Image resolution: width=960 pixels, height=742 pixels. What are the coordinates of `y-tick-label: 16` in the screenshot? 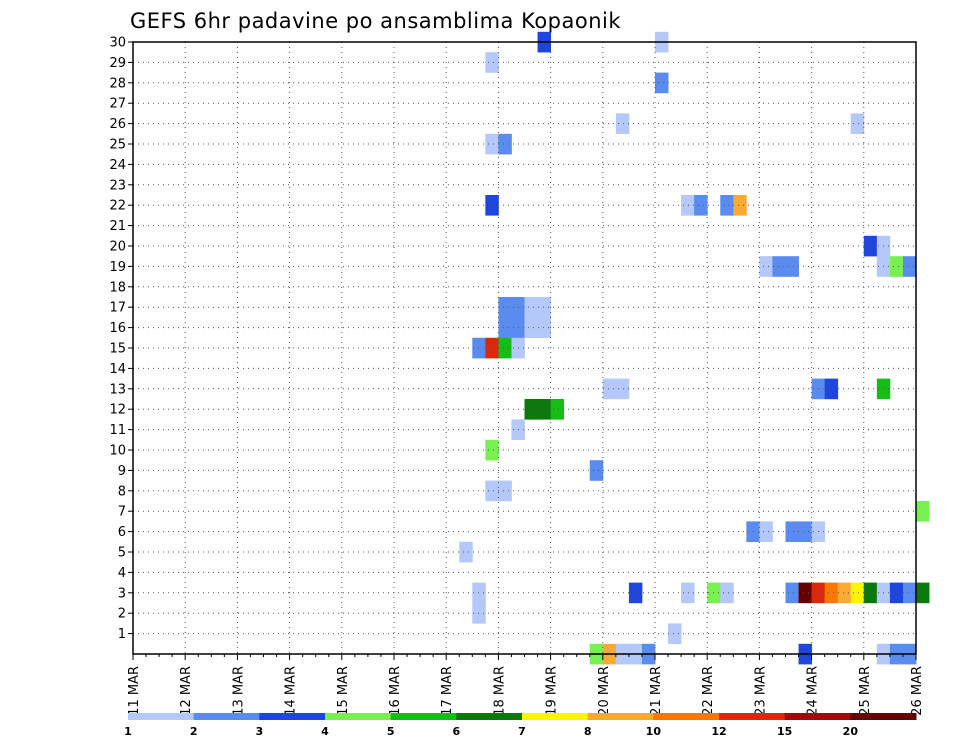 It's located at (117, 328).